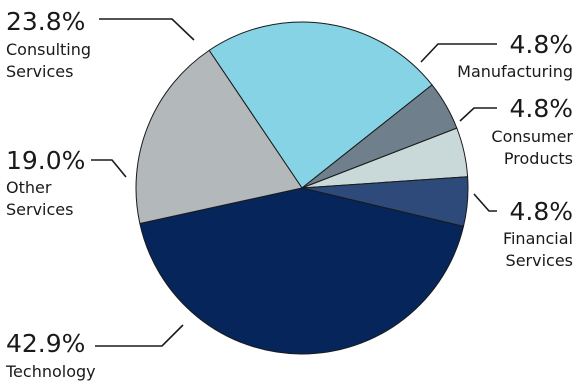 This screenshot has width=577, height=381. What do you see at coordinates (139, 335) in the screenshot?
I see `leader-line-technology` at bounding box center [139, 335].